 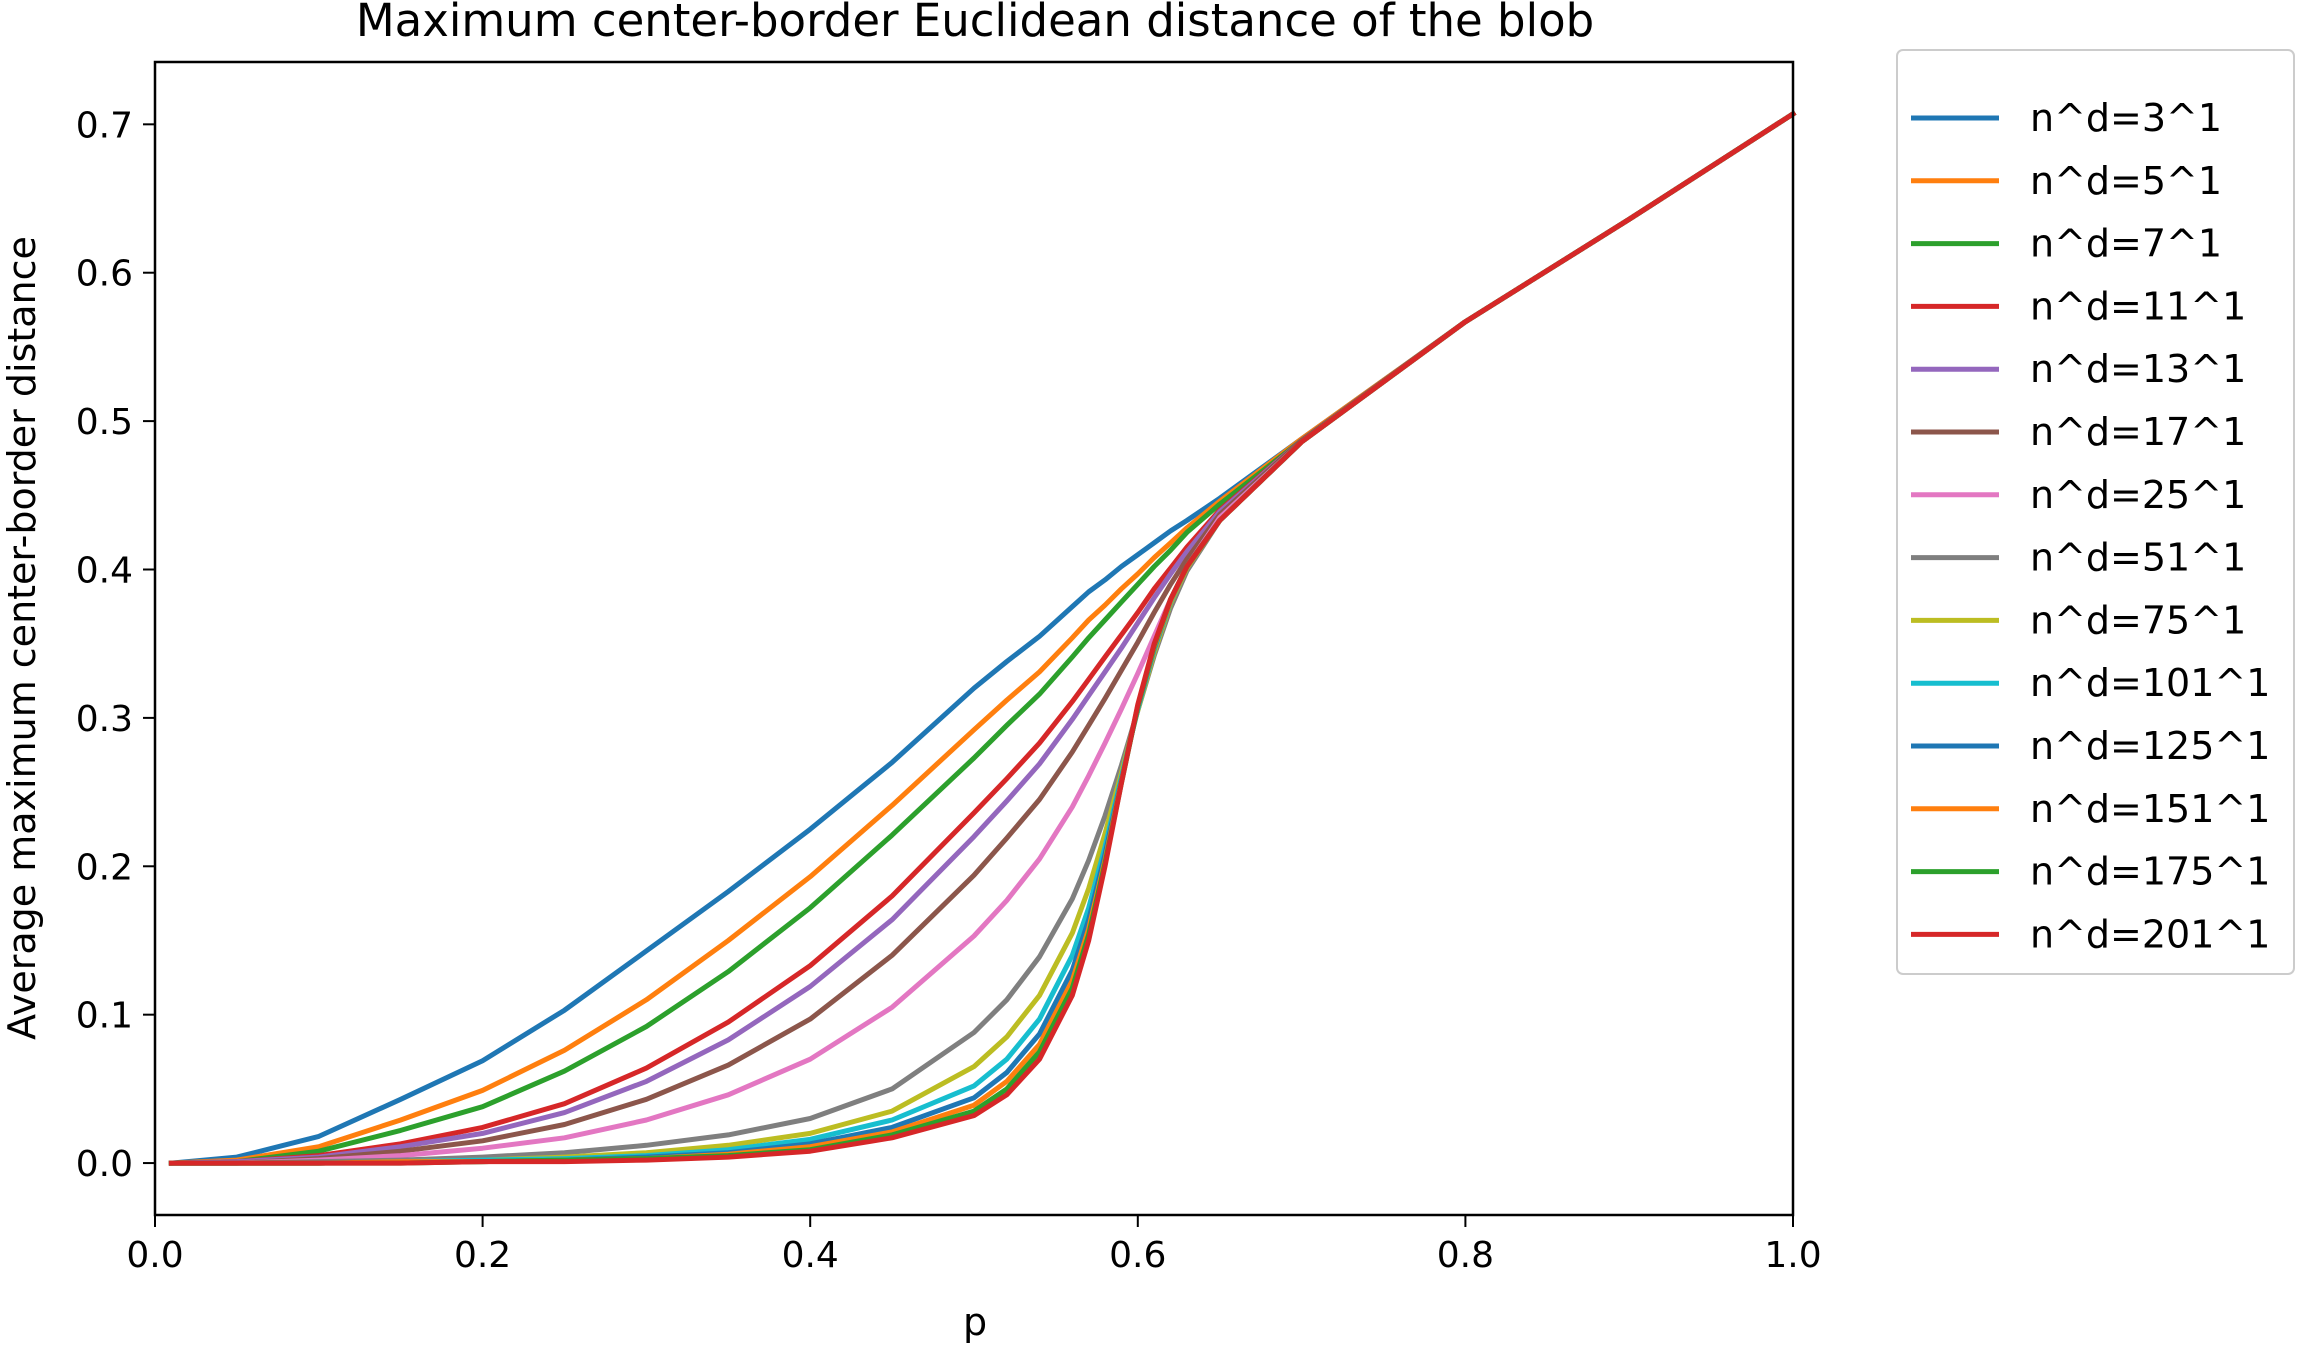 What do you see at coordinates (975, 1322) in the screenshot?
I see `x-axis-label: p` at bounding box center [975, 1322].